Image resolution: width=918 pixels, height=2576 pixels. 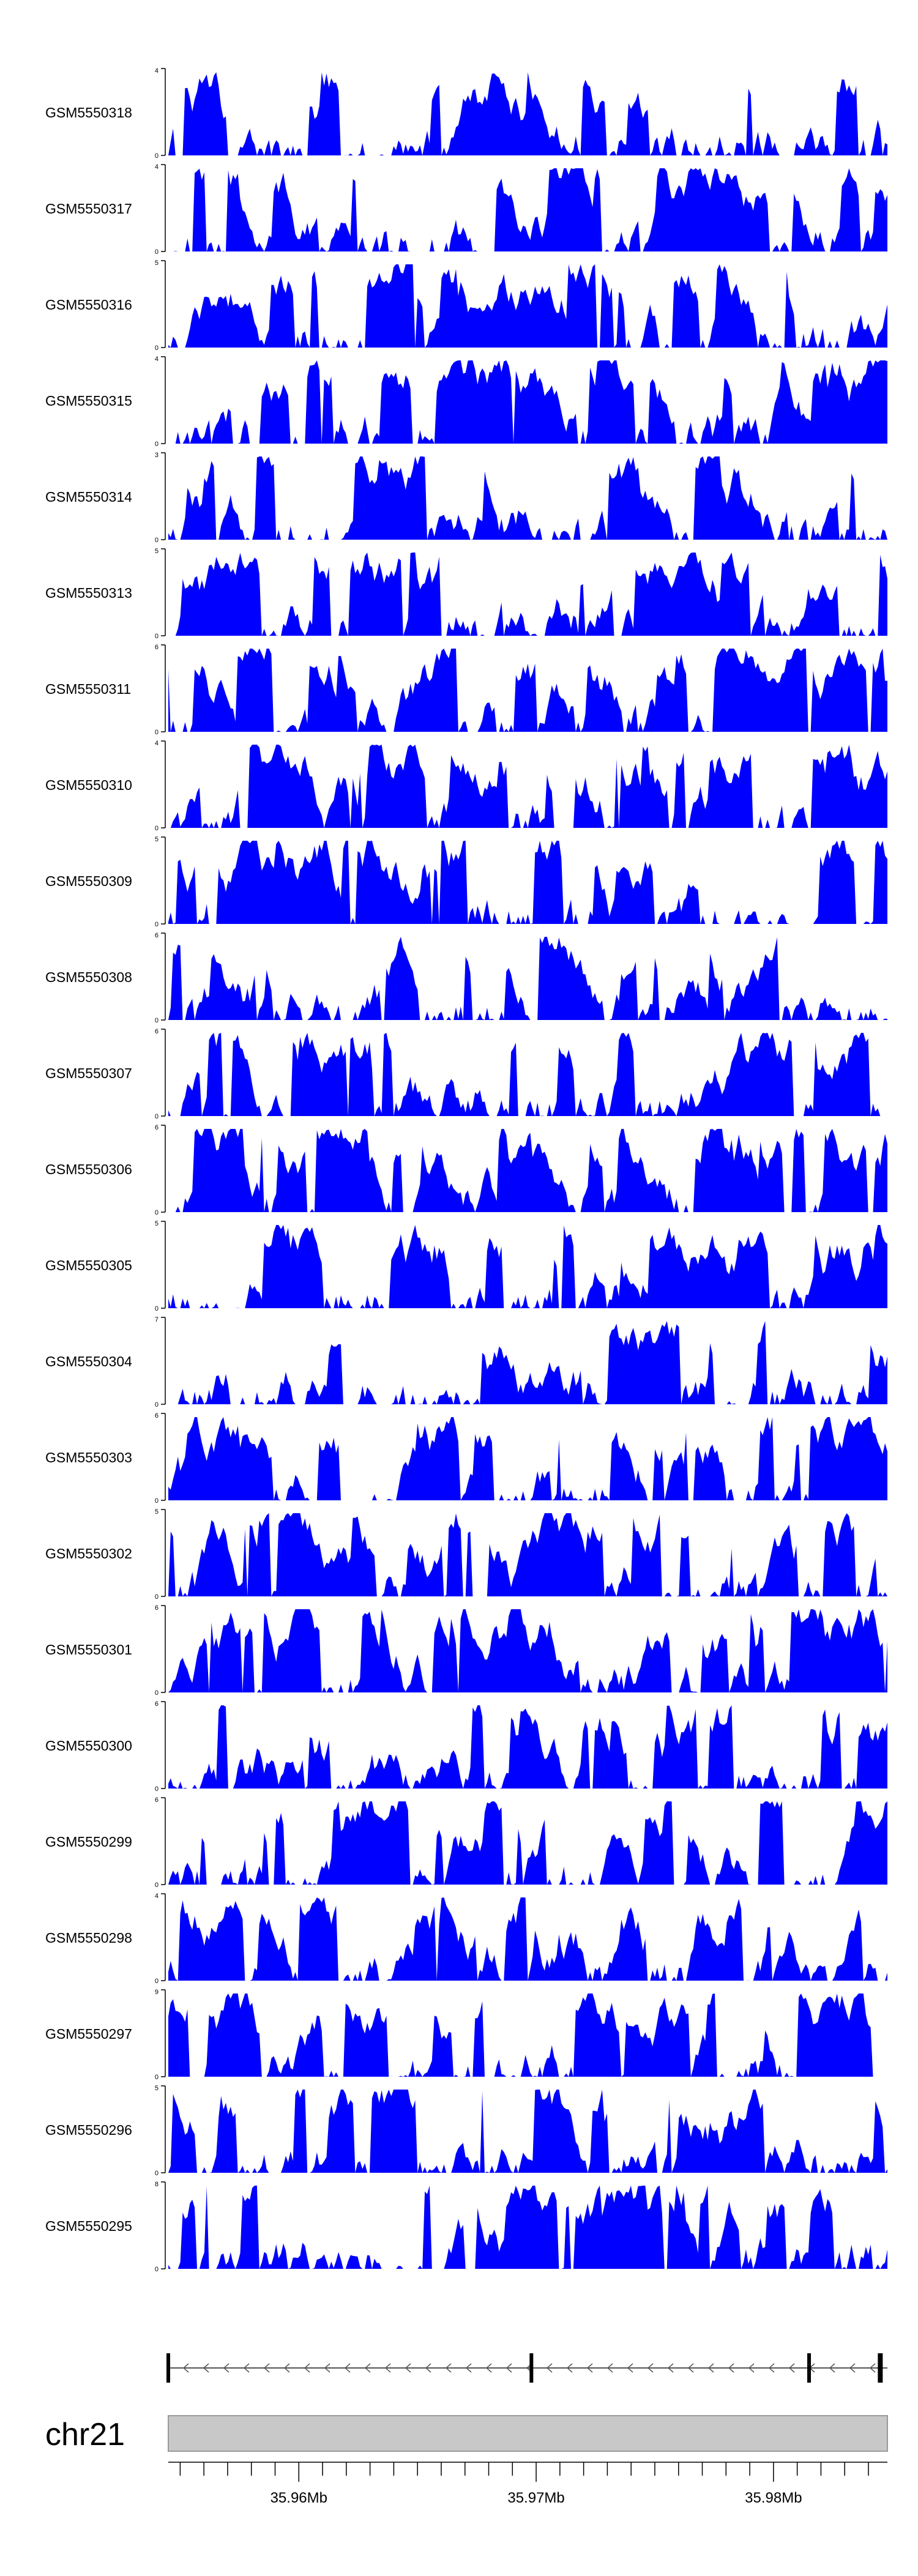 What do you see at coordinates (466, 498) in the screenshot?
I see `track-GSM5550314: GSM5550314 3 0` at bounding box center [466, 498].